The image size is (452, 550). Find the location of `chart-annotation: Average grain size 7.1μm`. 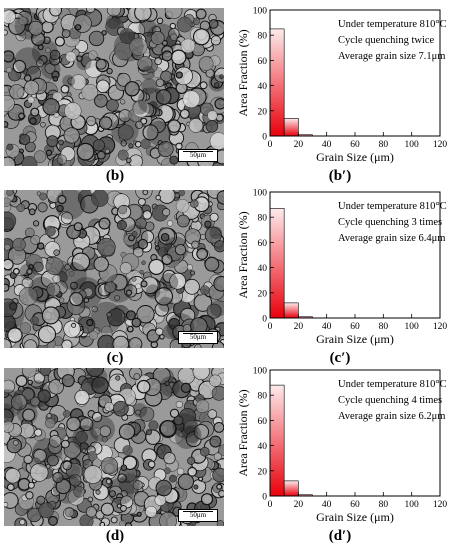

chart-annotation: Average grain size 7.1μm is located at coordinates (391, 56).